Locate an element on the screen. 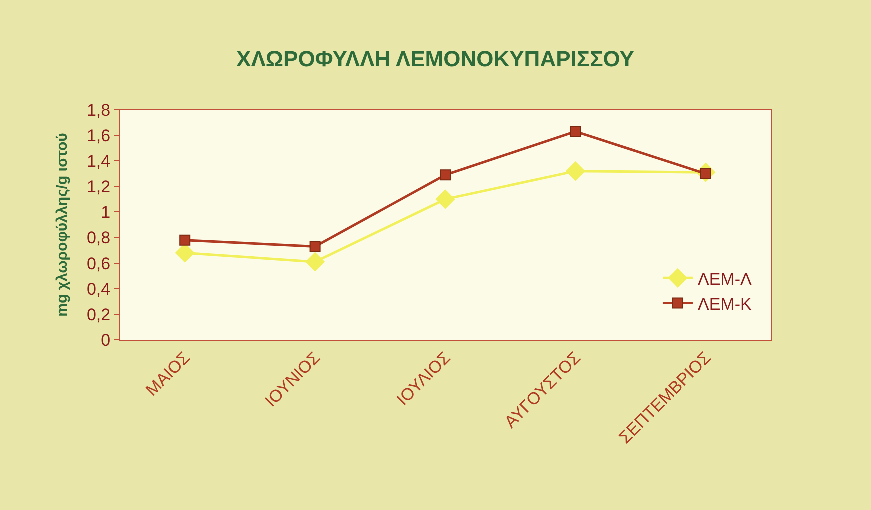  y-tick-label: 1,6 is located at coordinates (98, 136).